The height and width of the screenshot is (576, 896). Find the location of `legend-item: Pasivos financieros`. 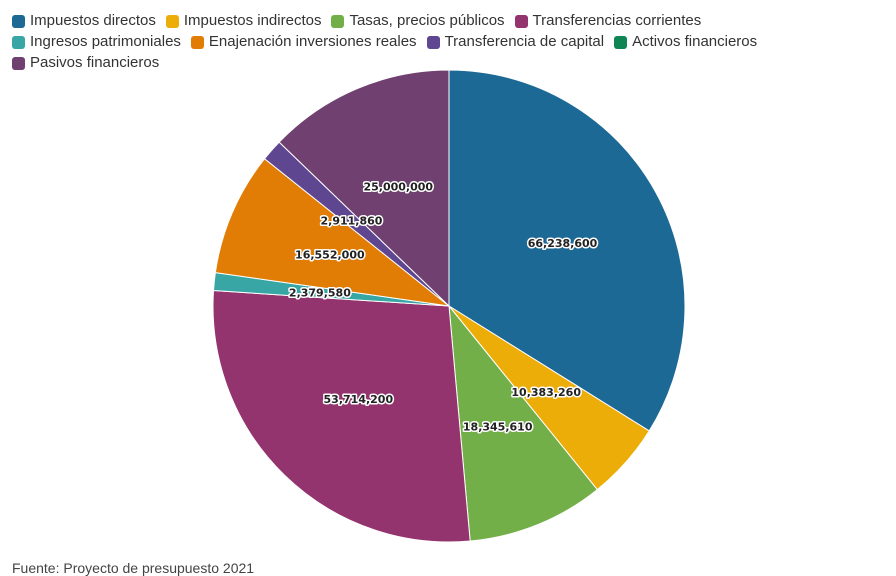

legend-item: Pasivos financieros is located at coordinates (85, 63).